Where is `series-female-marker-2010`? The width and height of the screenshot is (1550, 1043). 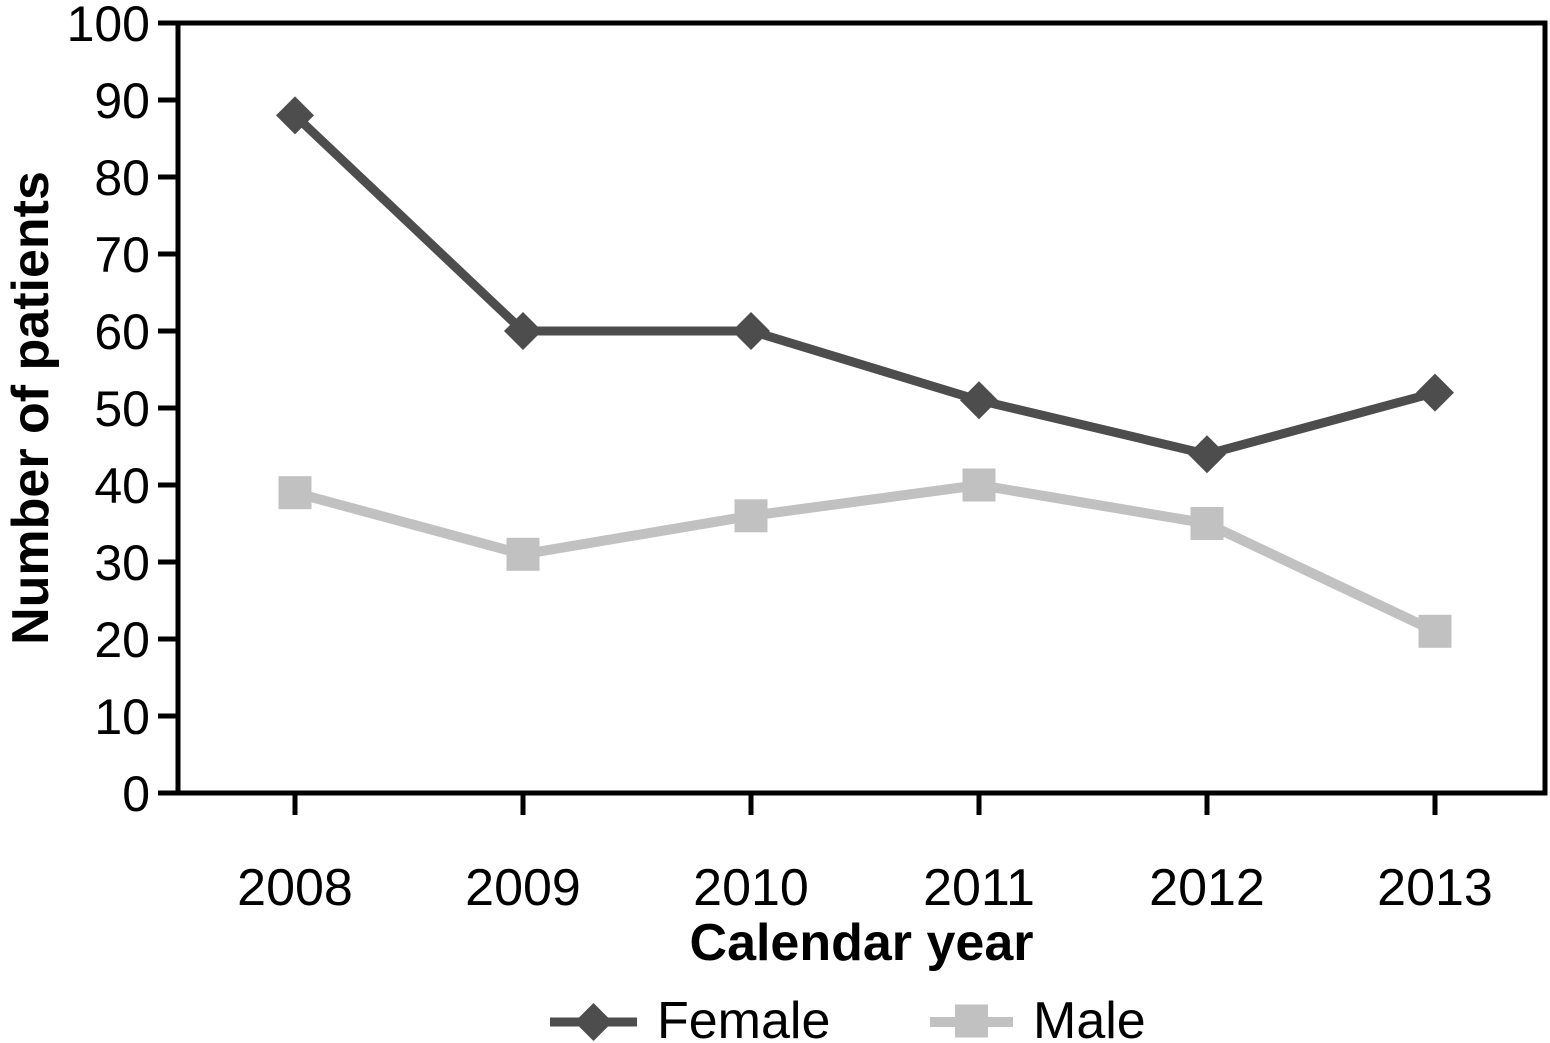
series-female-marker-2010 is located at coordinates (751, 331).